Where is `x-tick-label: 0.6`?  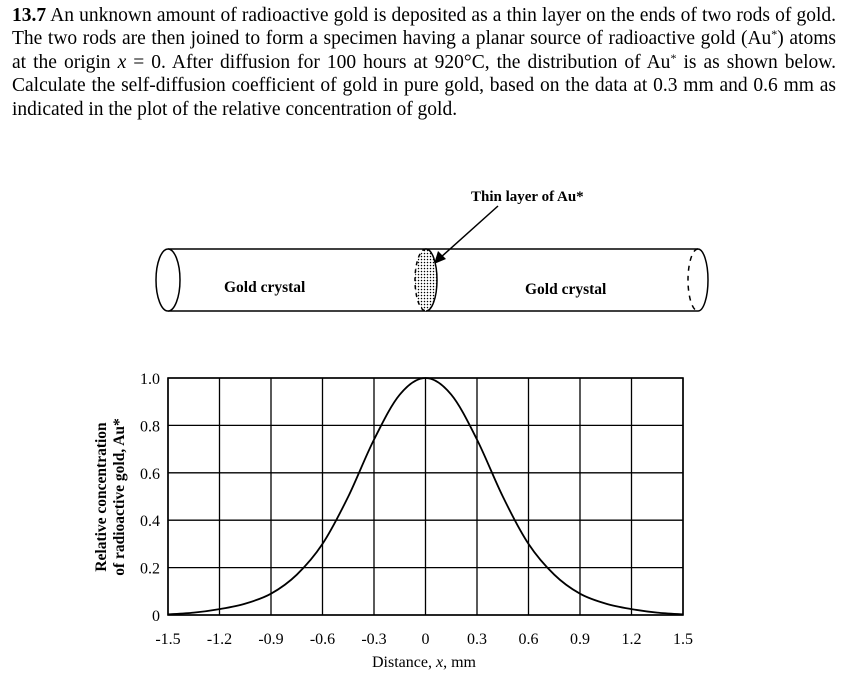
x-tick-label: 0.6 is located at coordinates (529, 639).